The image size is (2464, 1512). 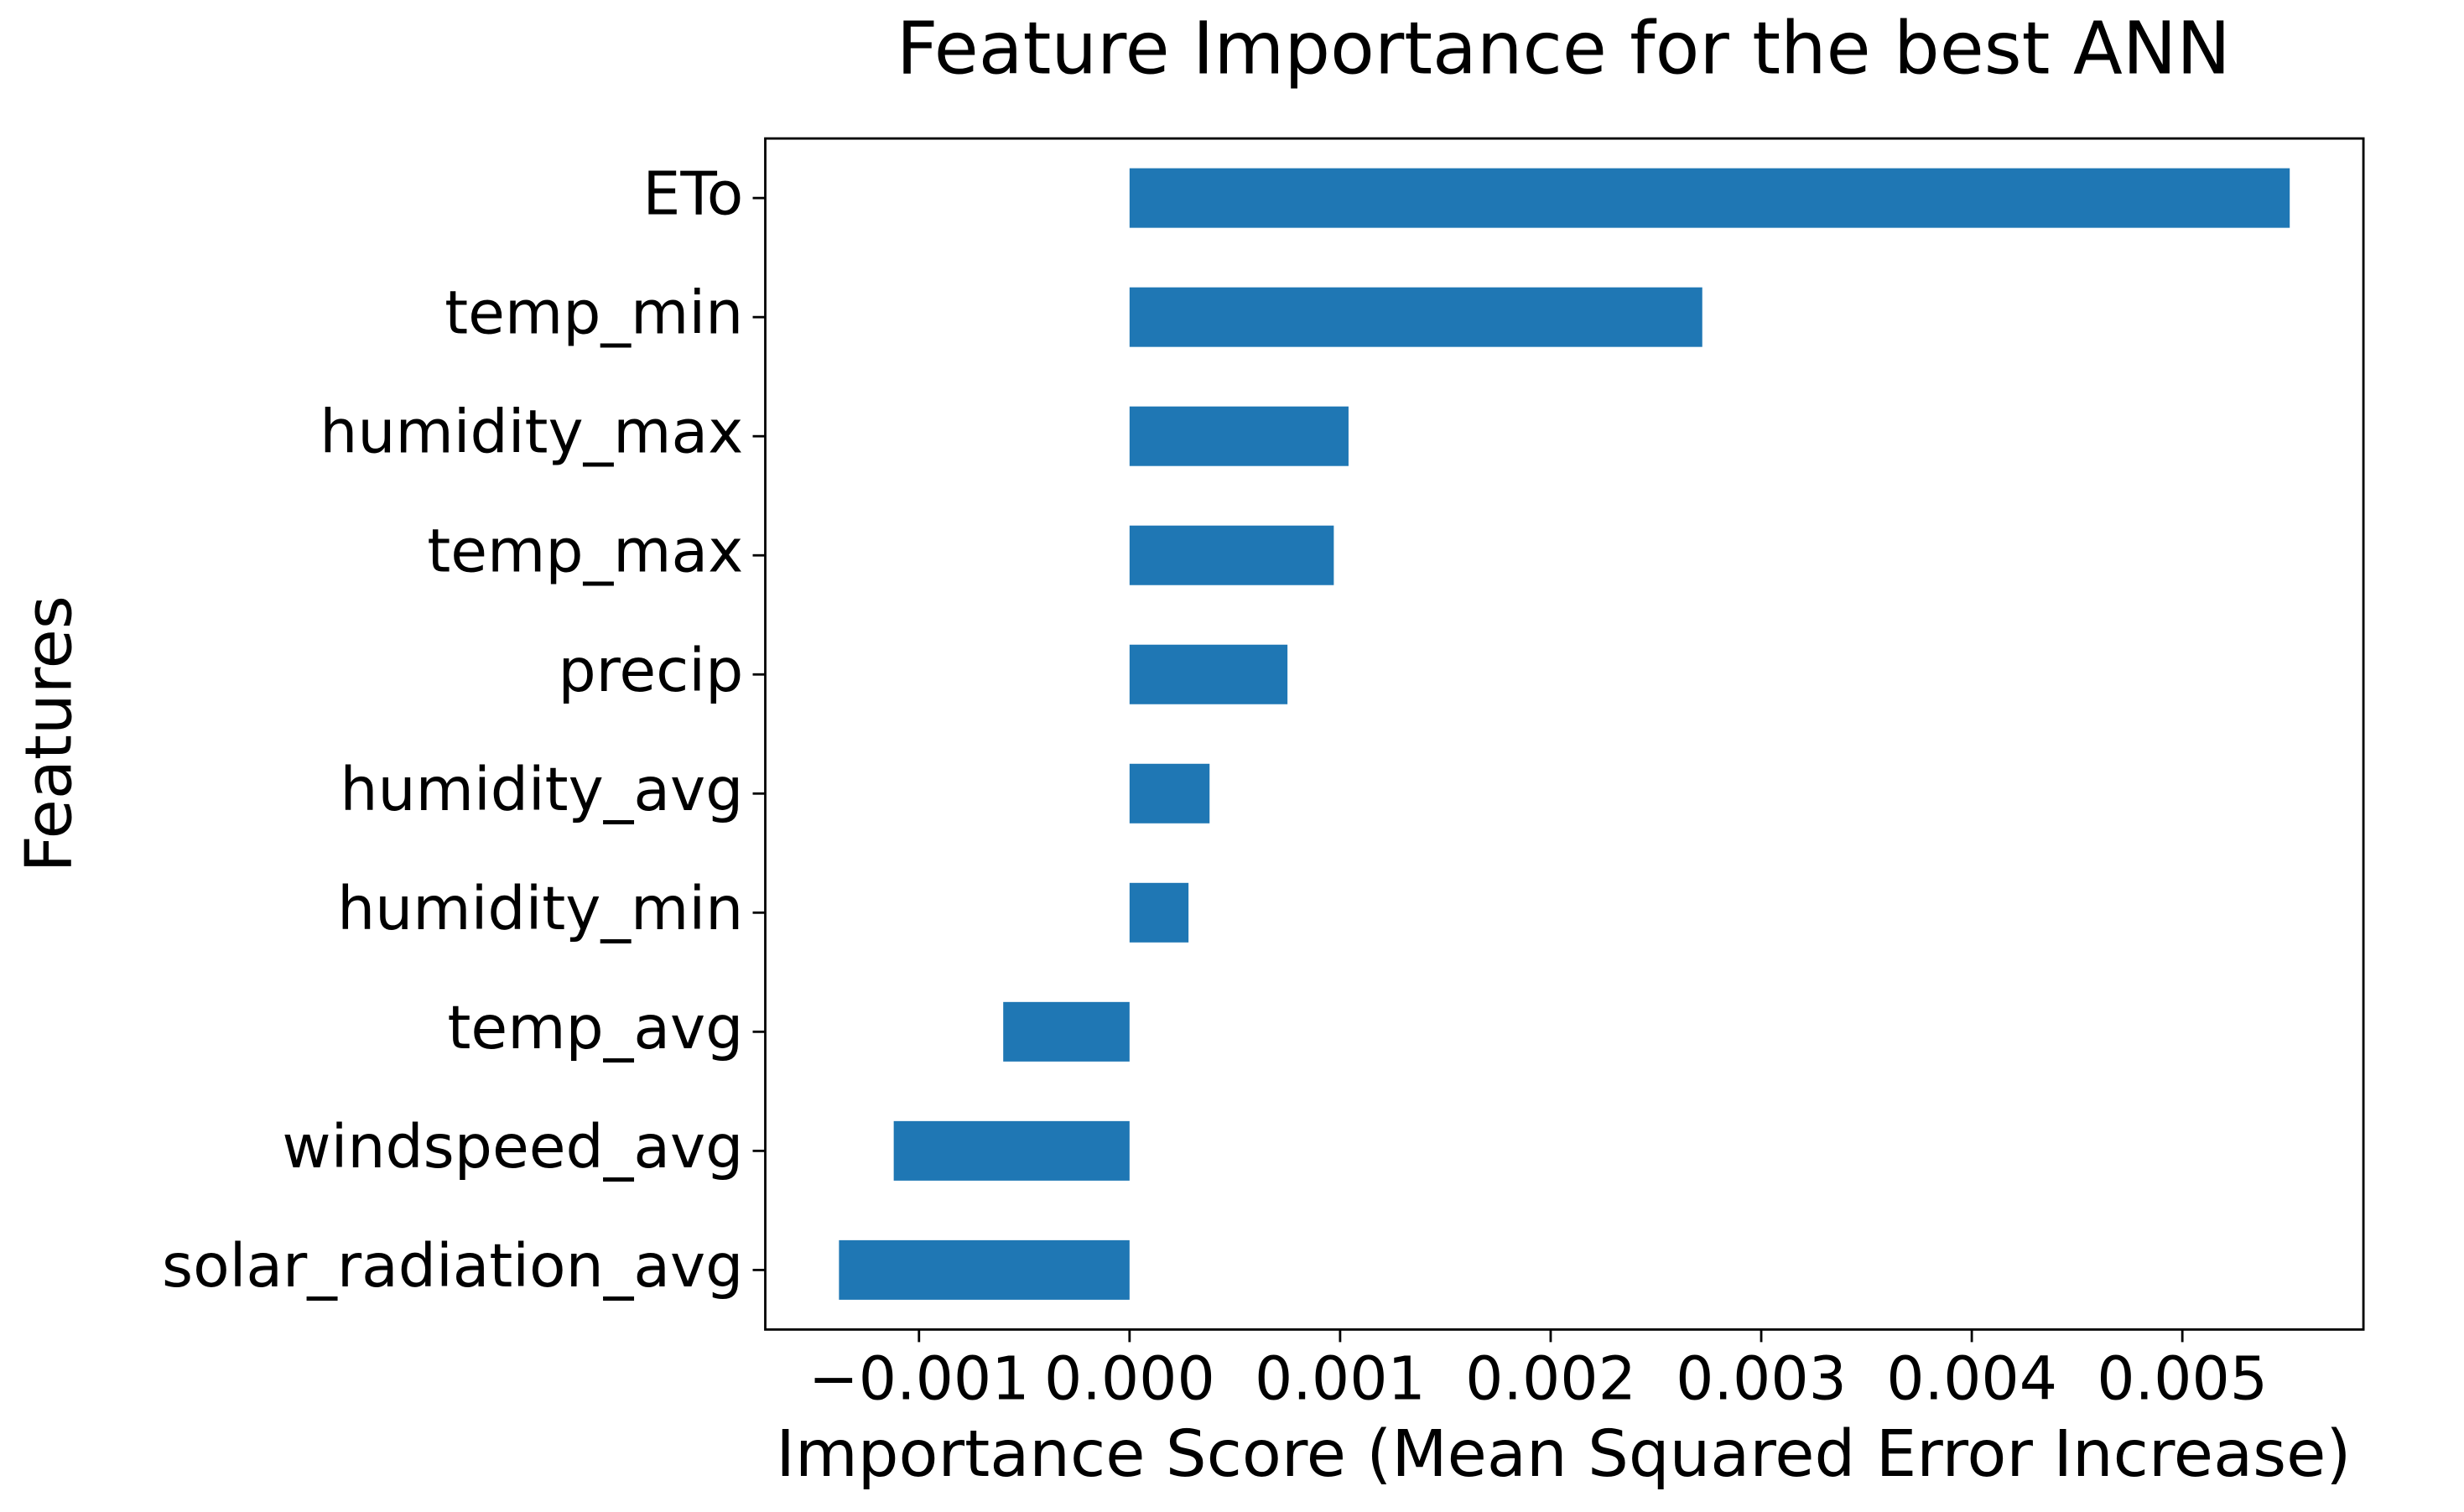 I want to click on x-tick-label: 0.003, so click(x=1761, y=1379).